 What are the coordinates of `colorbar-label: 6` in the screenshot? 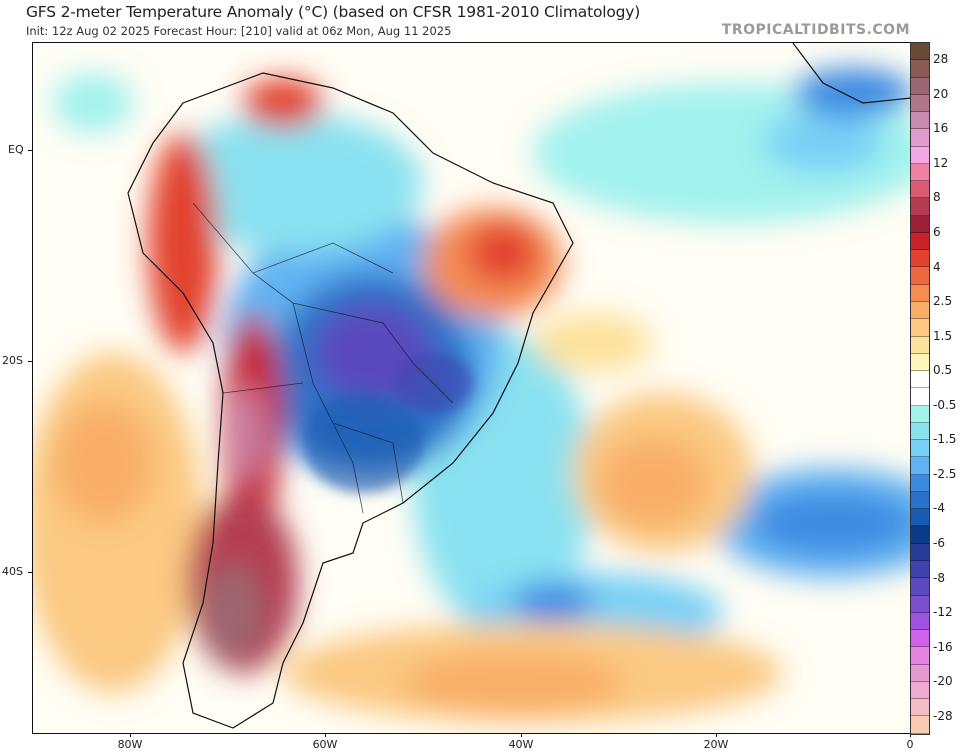 It's located at (937, 232).